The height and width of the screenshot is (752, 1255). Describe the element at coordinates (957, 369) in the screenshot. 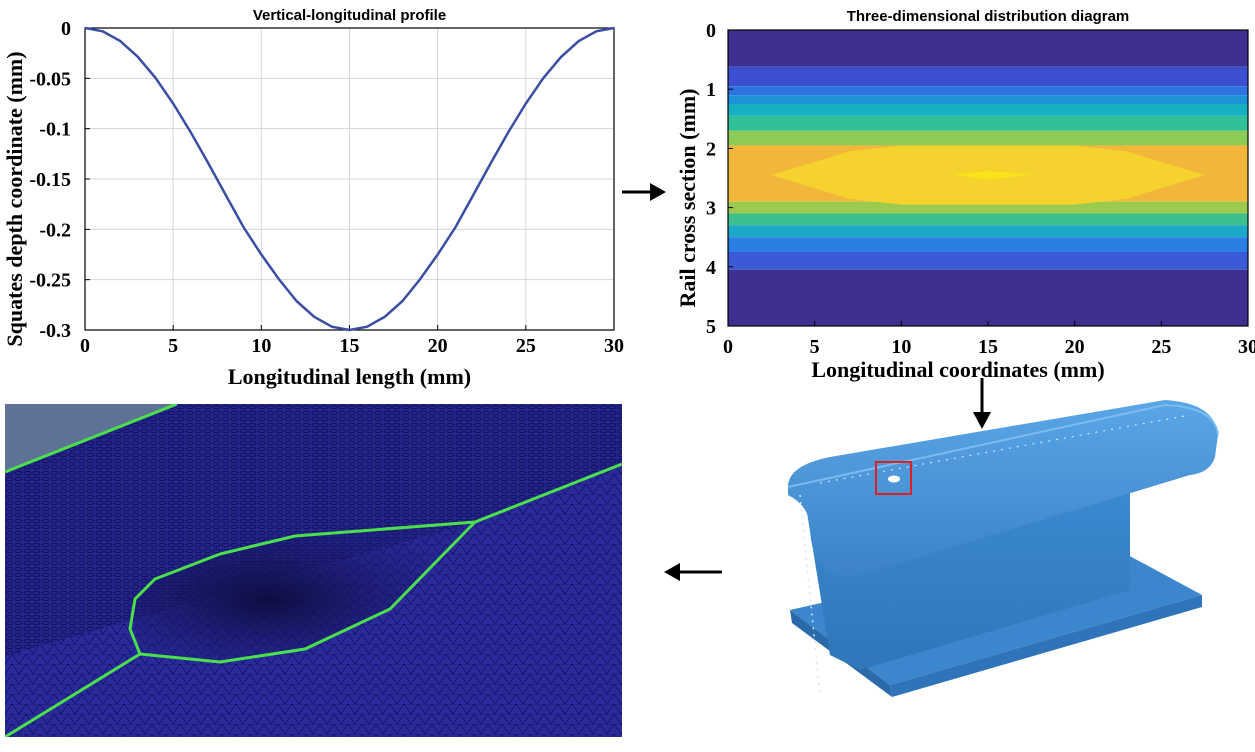

I see `x-axis-label: Longitudinal coordinates (mm)` at that location.